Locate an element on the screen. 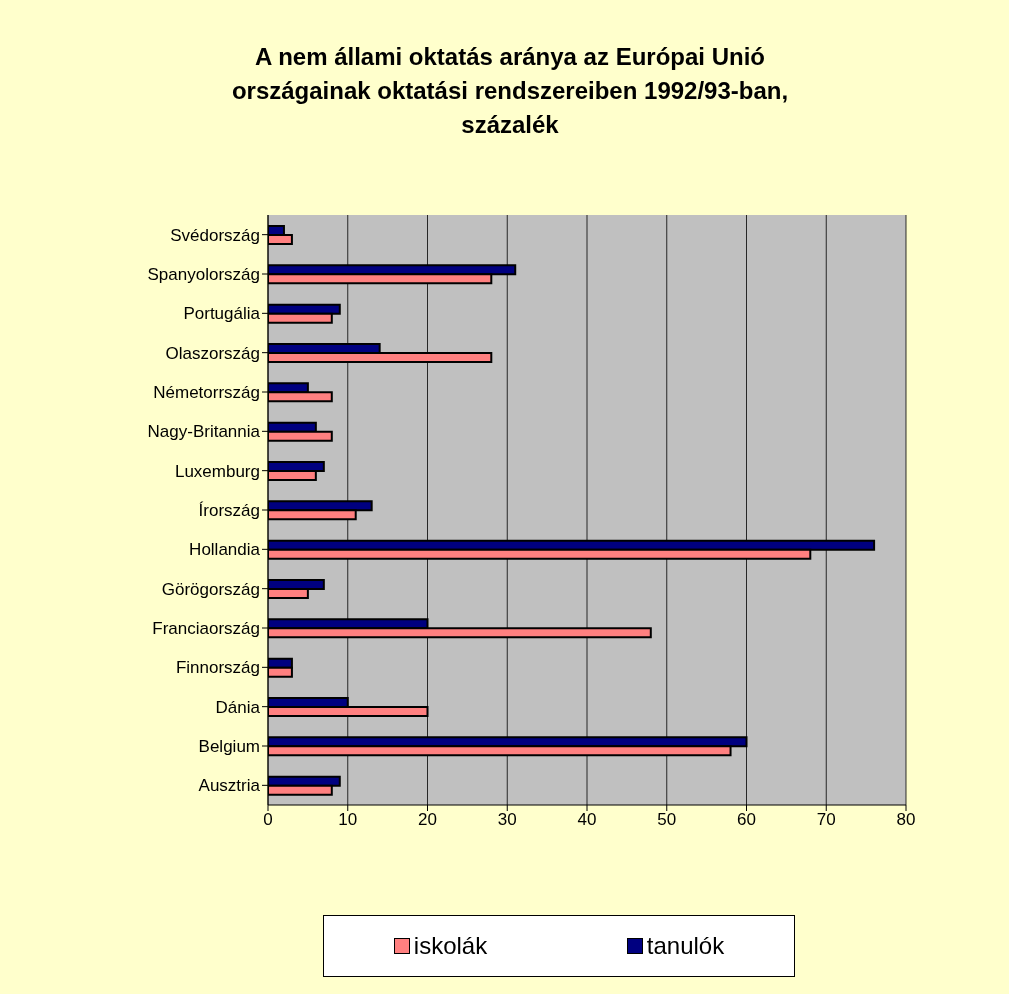 The width and height of the screenshot is (1009, 994). y-tick-label: Franciaország is located at coordinates (206, 629).